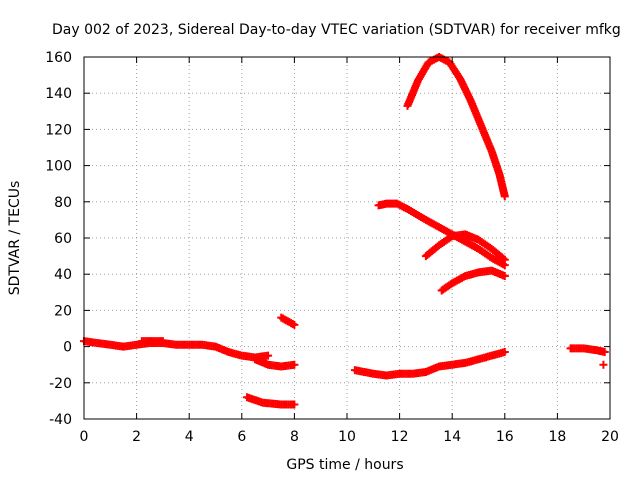 Image resolution: width=640 pixels, height=480 pixels. Describe the element at coordinates (400, 437) in the screenshot. I see `x-tick-label: 12` at that location.